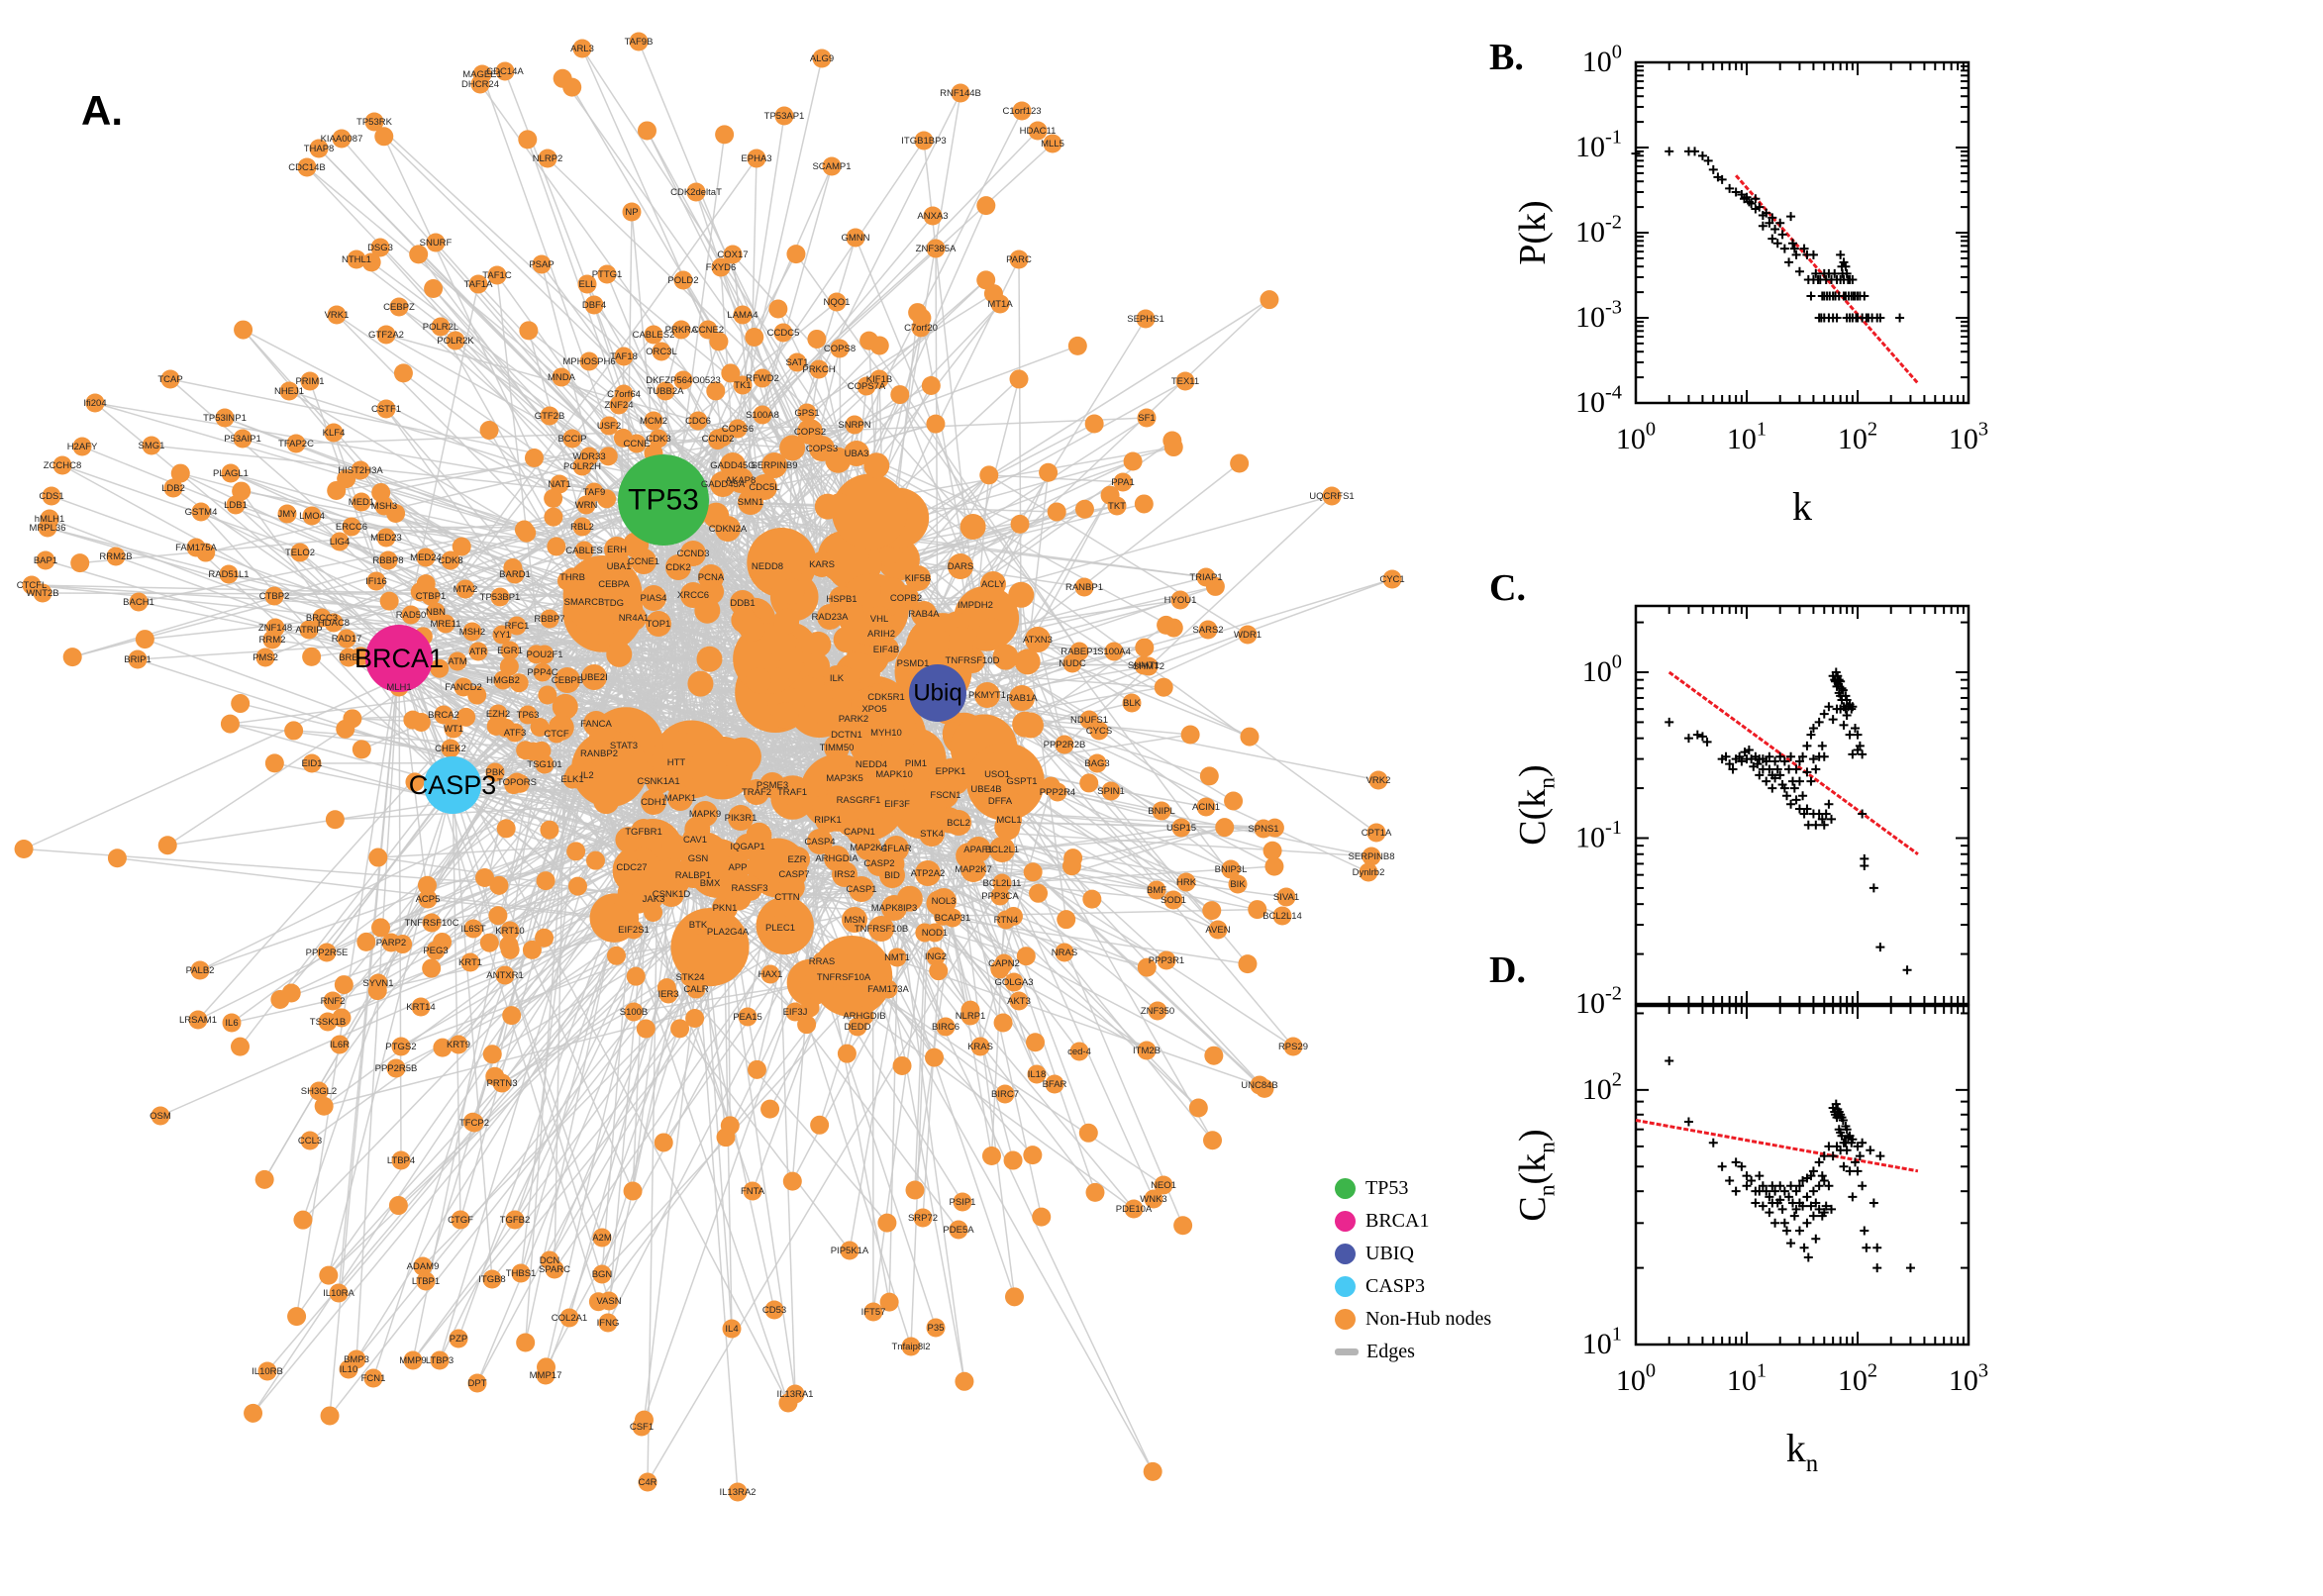 This screenshot has height=1596, width=2323. Describe the element at coordinates (1000, 896) in the screenshot. I see `node-label: PPP3CA` at that location.